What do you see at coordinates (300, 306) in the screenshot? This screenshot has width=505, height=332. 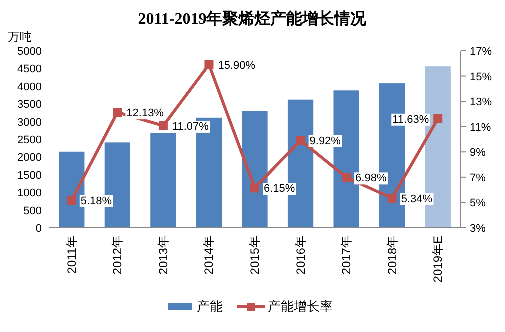 I see `legend-label: 产能增长率` at bounding box center [300, 306].